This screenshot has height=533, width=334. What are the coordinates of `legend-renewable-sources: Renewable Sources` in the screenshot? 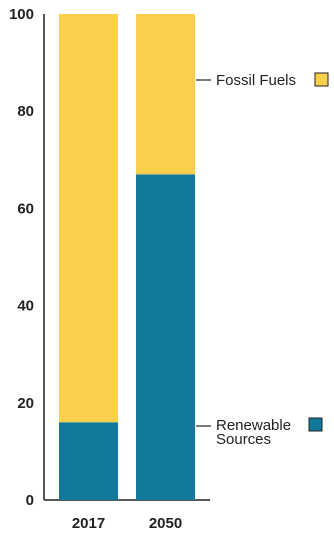 It's located at (259, 432).